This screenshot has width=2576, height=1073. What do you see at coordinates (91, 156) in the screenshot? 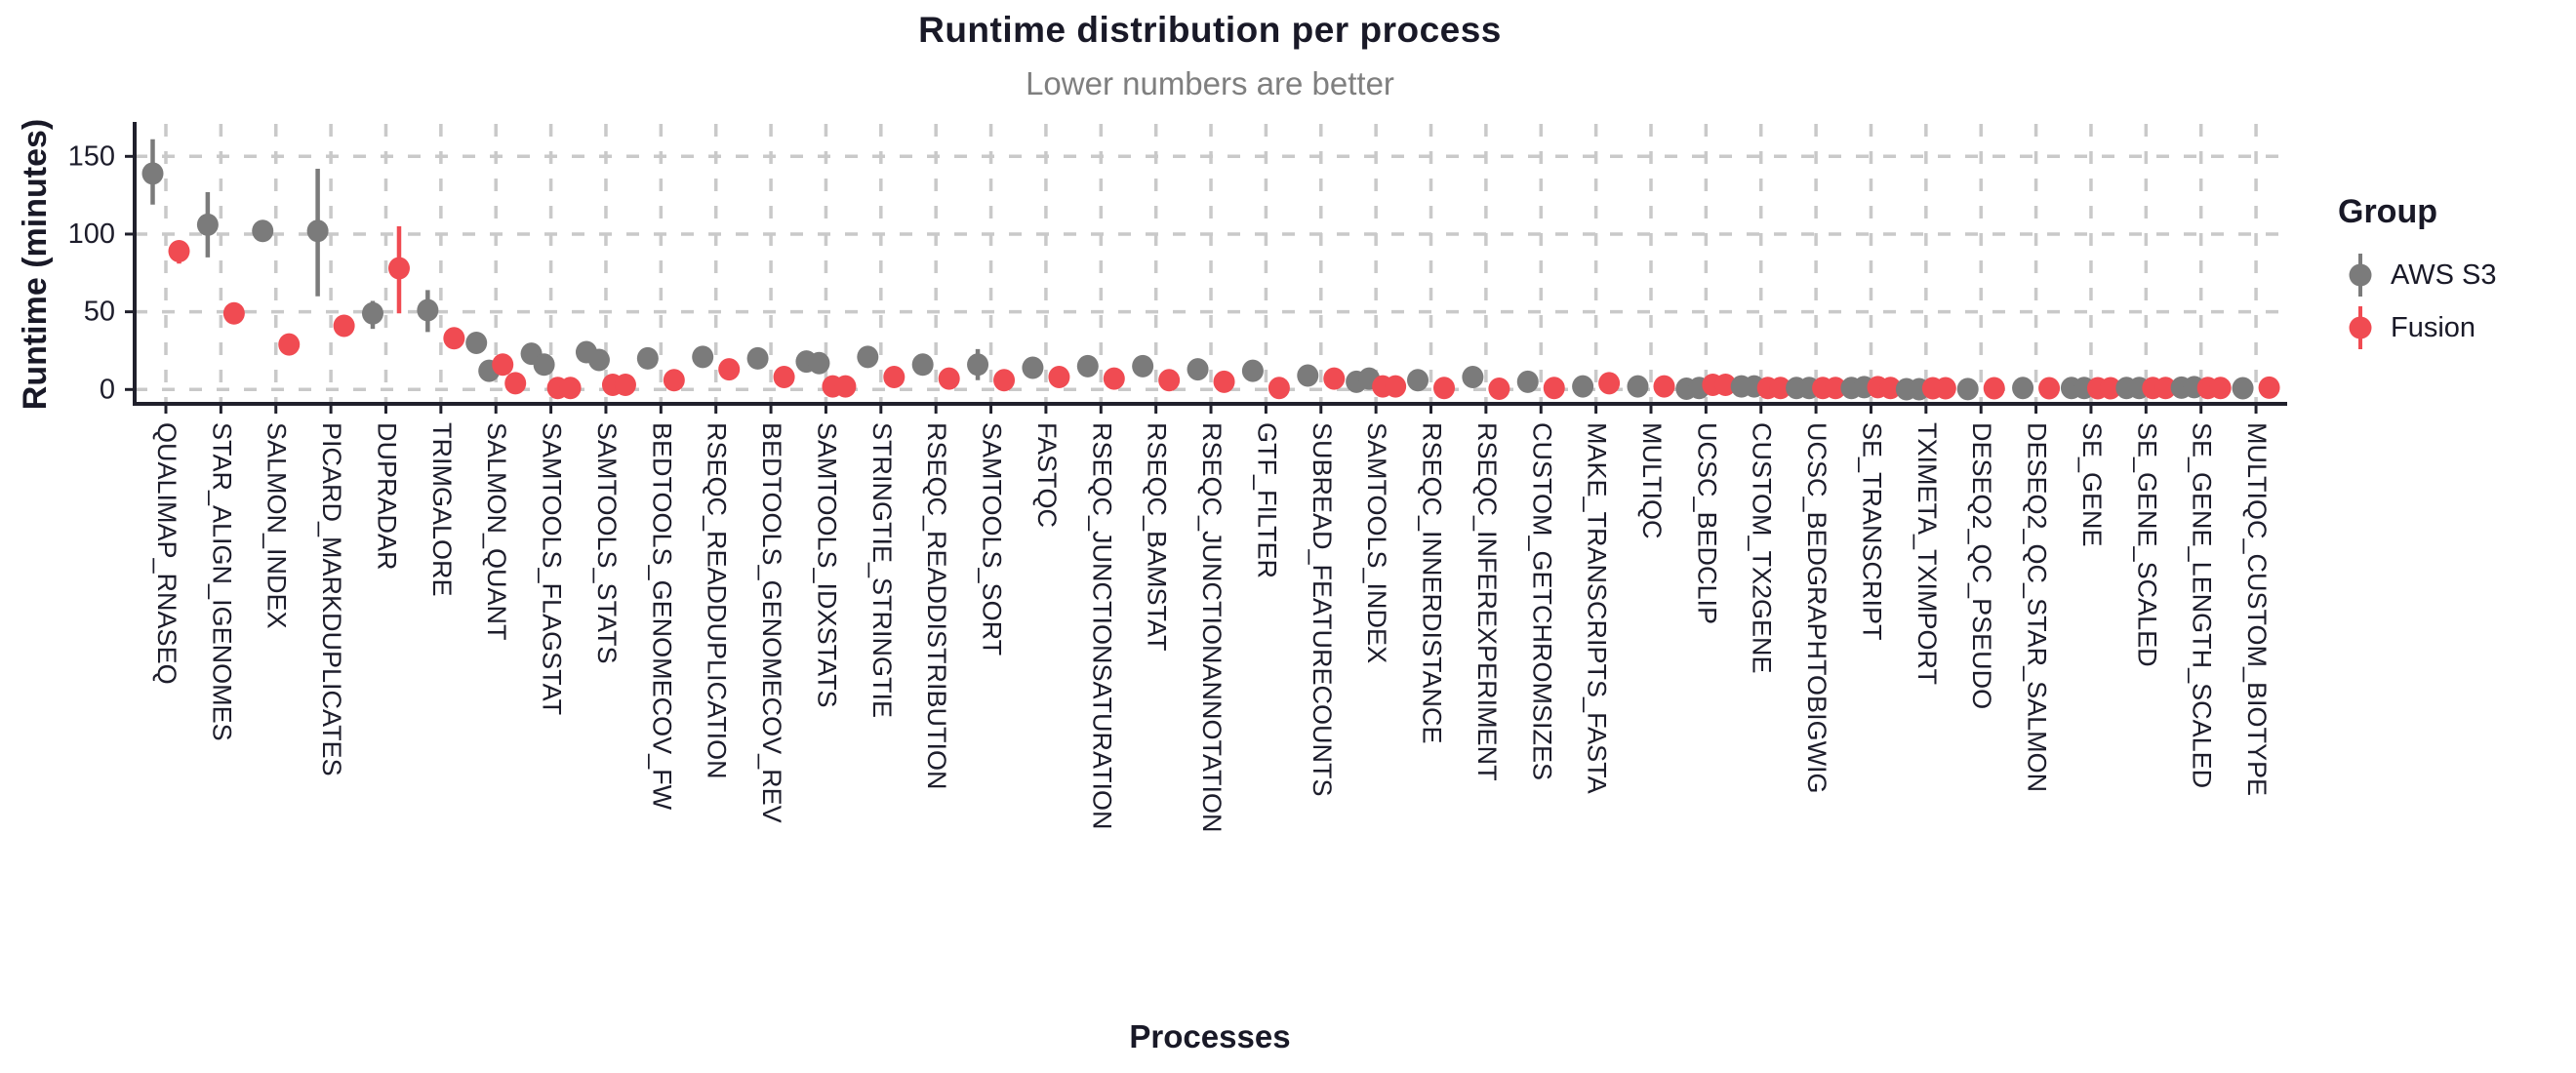
I see `y-tick-label: 150` at bounding box center [91, 156].